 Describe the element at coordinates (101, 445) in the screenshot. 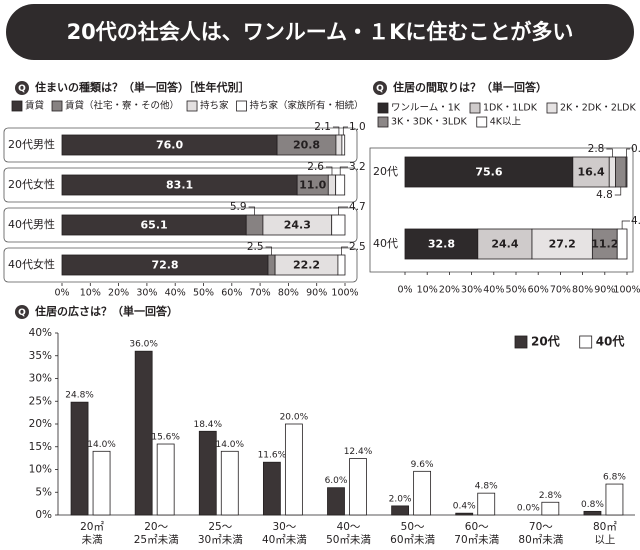

I see `value-label: 14.0%` at that location.